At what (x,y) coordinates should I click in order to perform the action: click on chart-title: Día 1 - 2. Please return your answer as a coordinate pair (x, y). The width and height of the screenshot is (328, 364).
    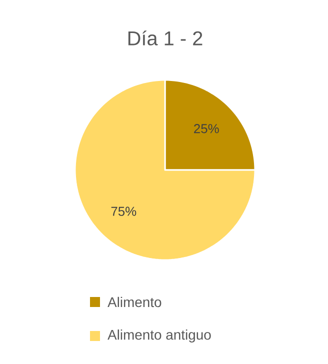
    Looking at the image, I should click on (165, 38).